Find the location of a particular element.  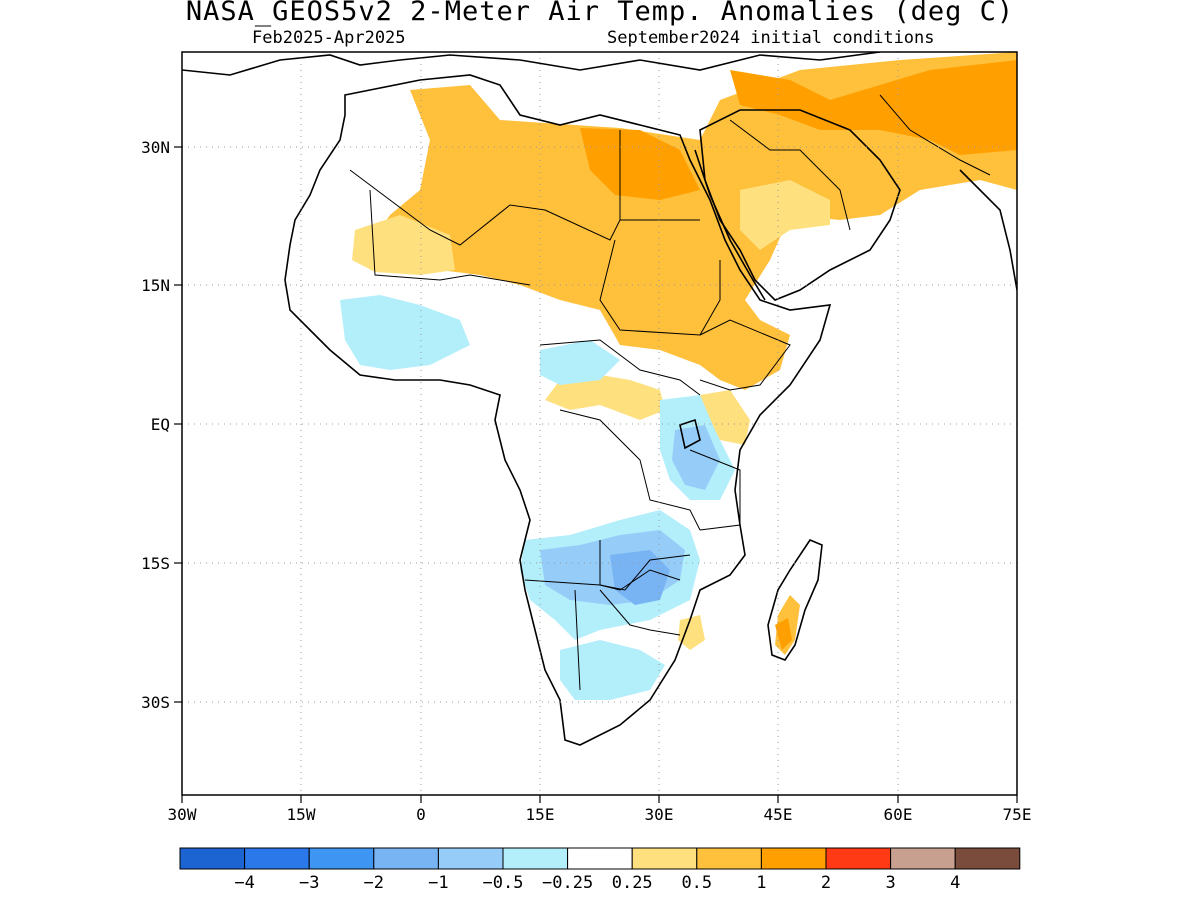

border-libya-chad is located at coordinates (622, 225).